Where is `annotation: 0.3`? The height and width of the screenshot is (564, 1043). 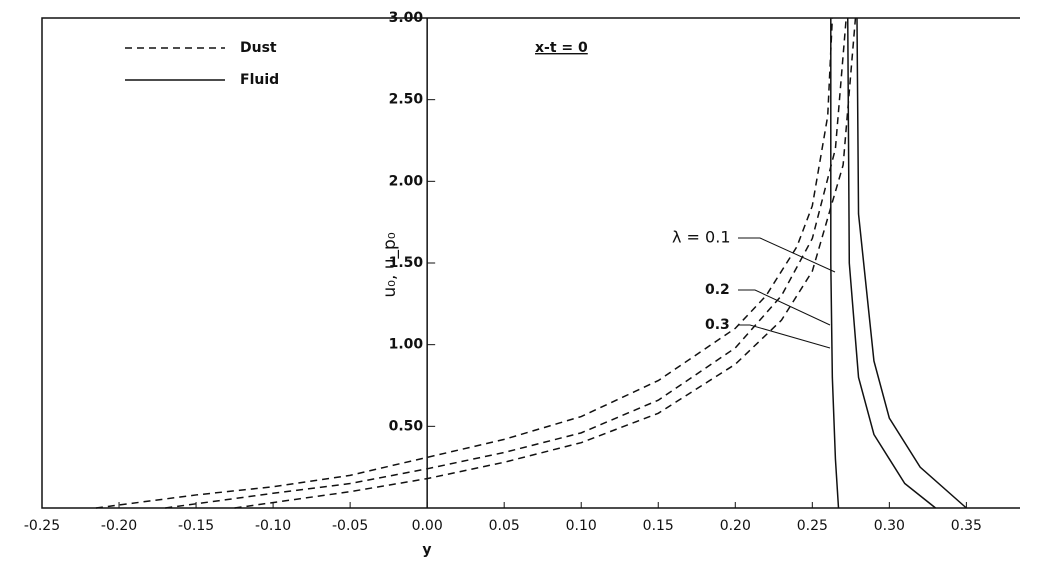 annotation: 0.3 is located at coordinates (717, 325).